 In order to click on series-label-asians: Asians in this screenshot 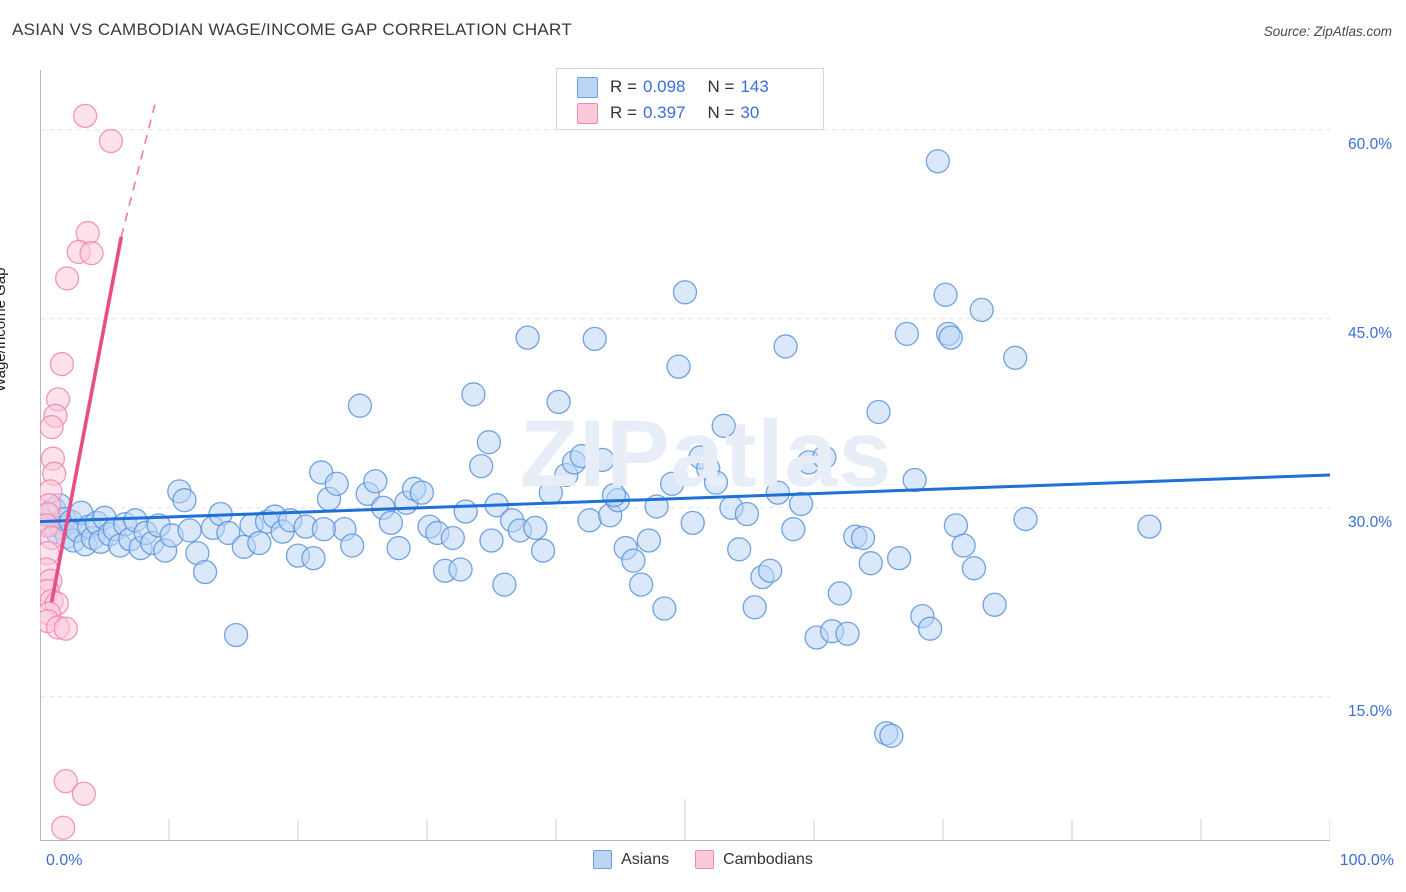, I will do `click(645, 859)`.